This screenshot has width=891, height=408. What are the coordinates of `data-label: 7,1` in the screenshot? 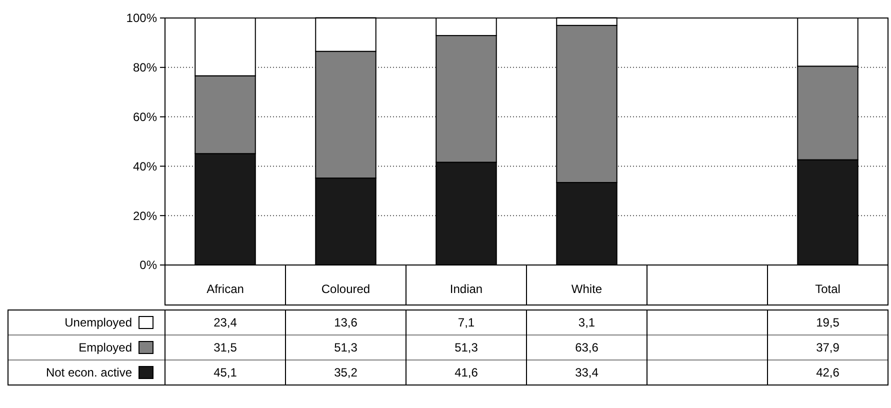 It's located at (466, 323).